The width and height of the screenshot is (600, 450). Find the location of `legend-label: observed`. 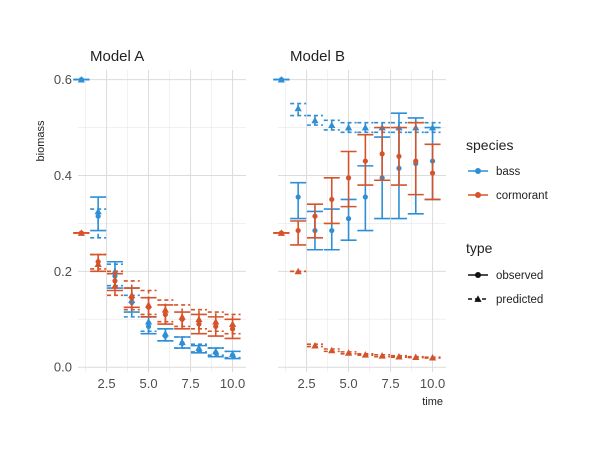

legend-label: observed is located at coordinates (519, 276).